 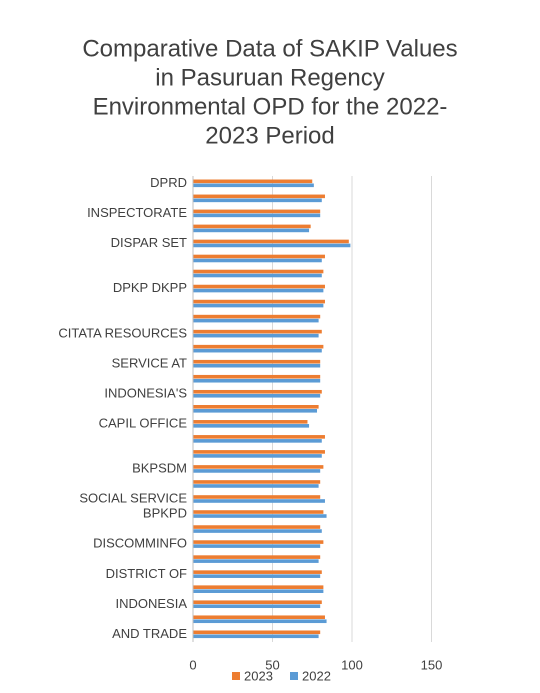 I want to click on x-tick-label: 150, so click(x=432, y=664).